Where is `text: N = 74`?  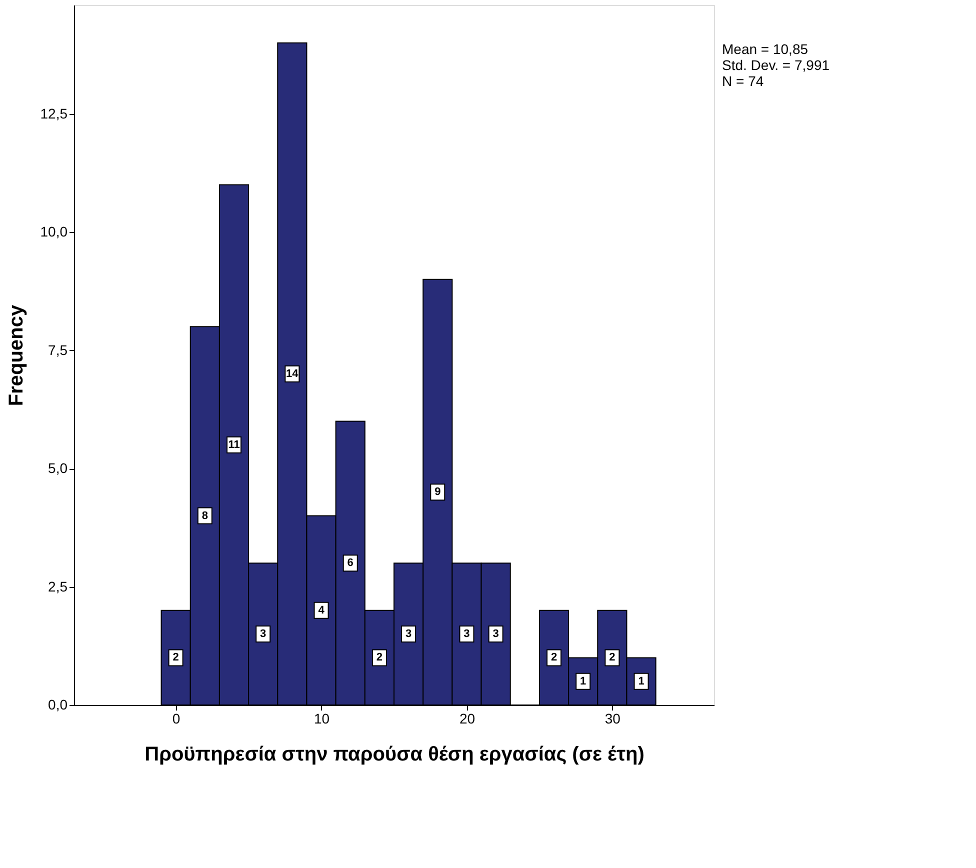
text: N = 74 is located at coordinates (743, 81).